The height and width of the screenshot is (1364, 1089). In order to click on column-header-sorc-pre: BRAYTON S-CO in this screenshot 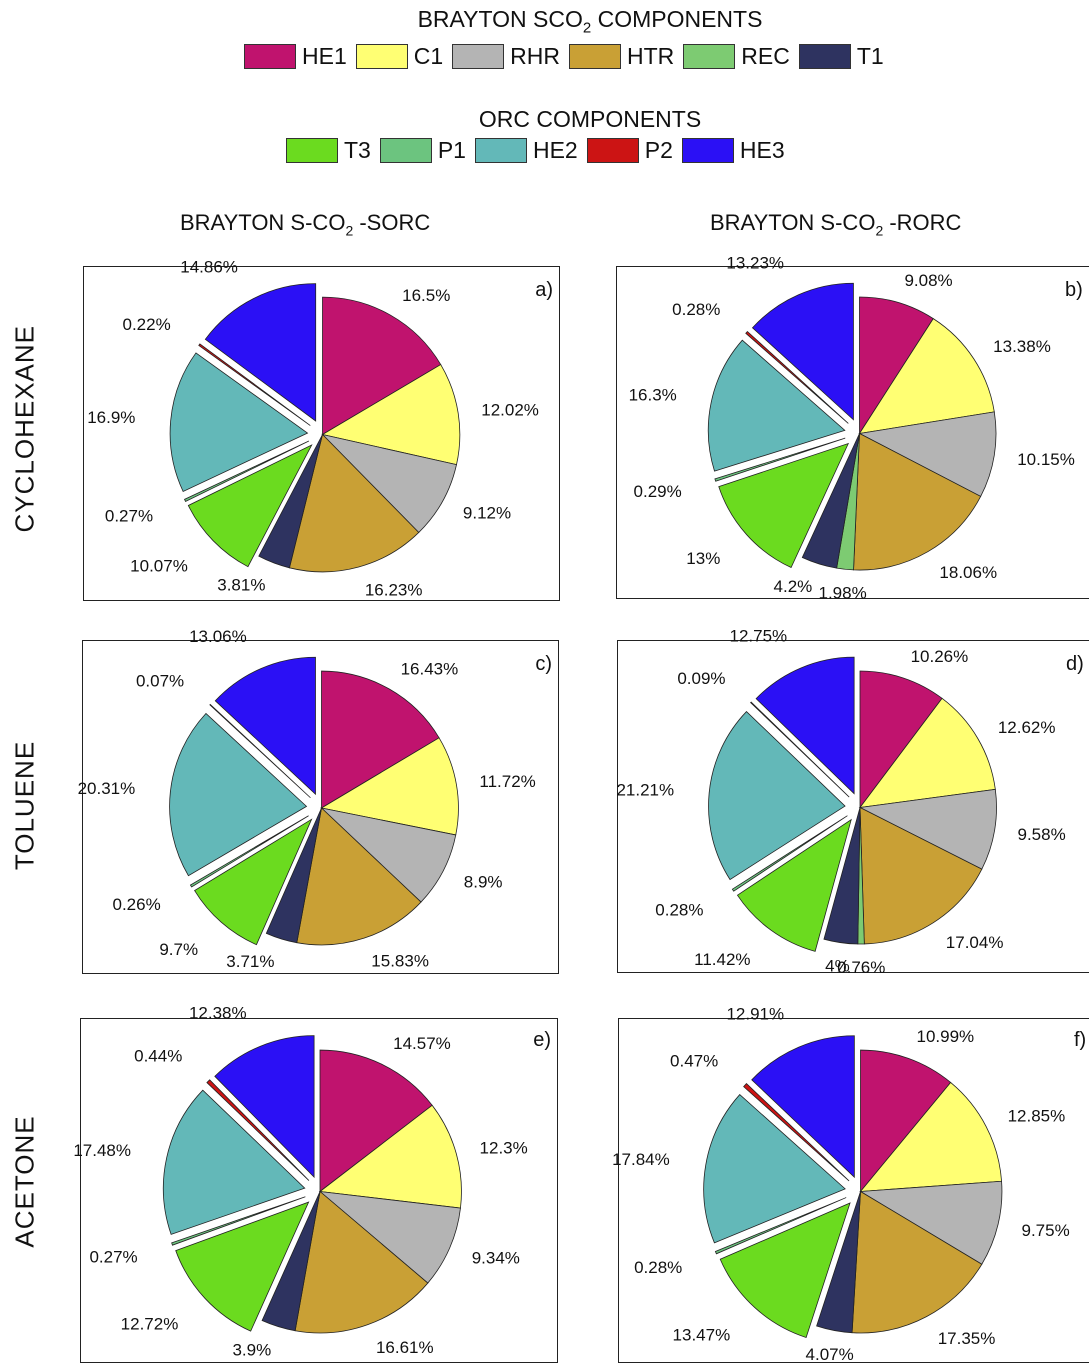, I will do `click(263, 222)`.